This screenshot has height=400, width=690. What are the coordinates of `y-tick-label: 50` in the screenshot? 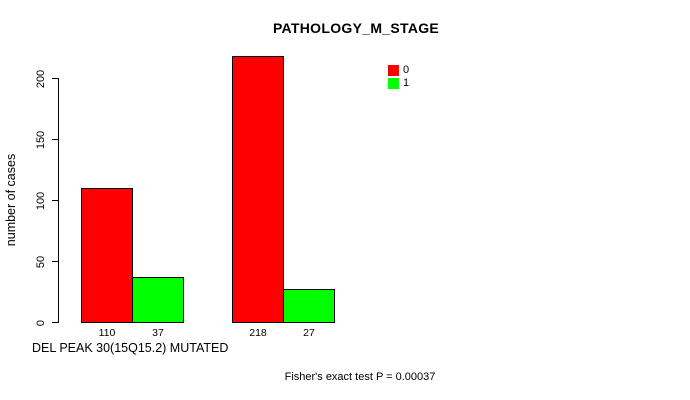 It's located at (41, 261).